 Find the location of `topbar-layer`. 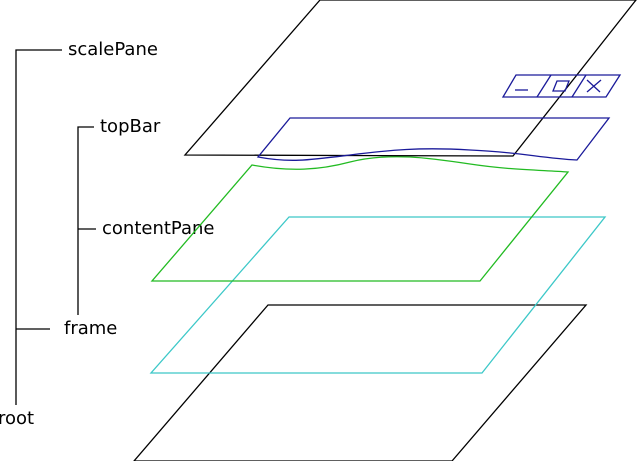

topbar-layer is located at coordinates (433, 139).